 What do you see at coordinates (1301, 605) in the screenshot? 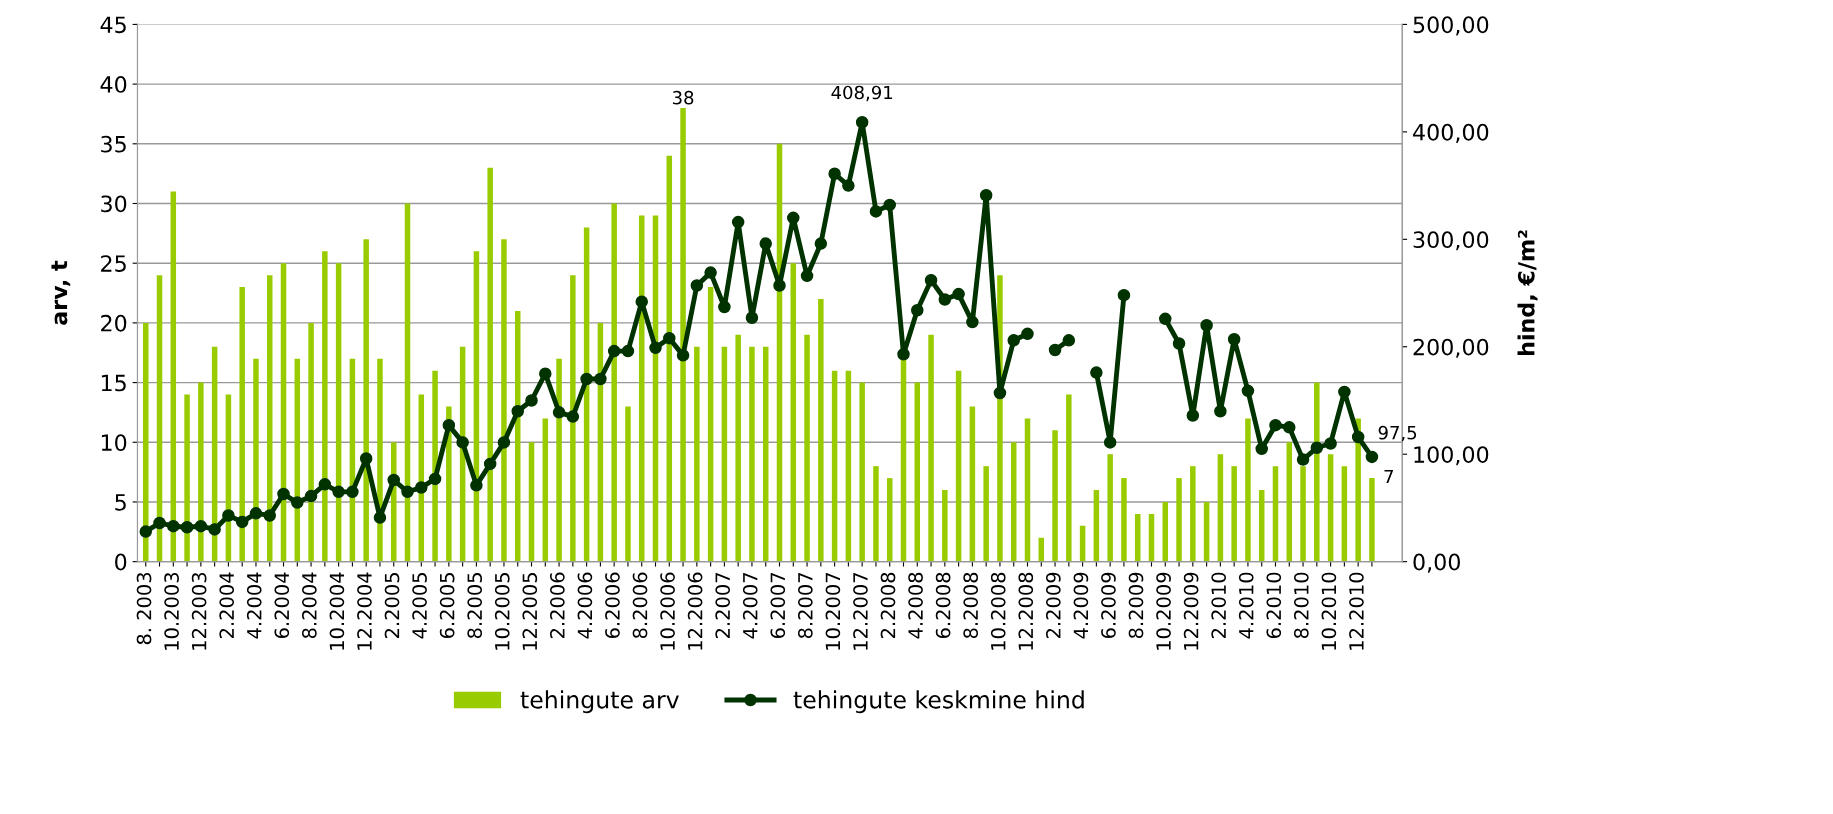
I see `x-tick-label: 8.2010` at bounding box center [1301, 605].